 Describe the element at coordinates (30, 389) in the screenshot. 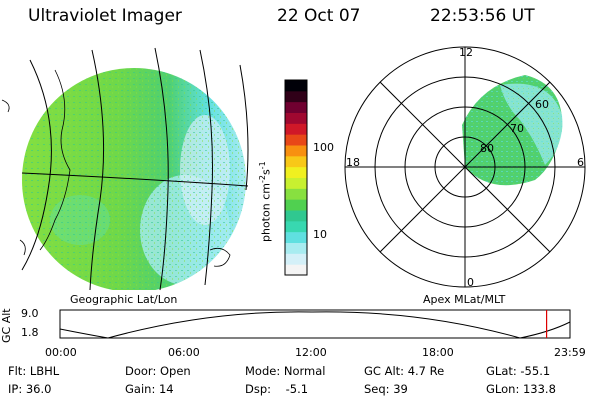

I see `status-ip: IP: 36.0` at that location.